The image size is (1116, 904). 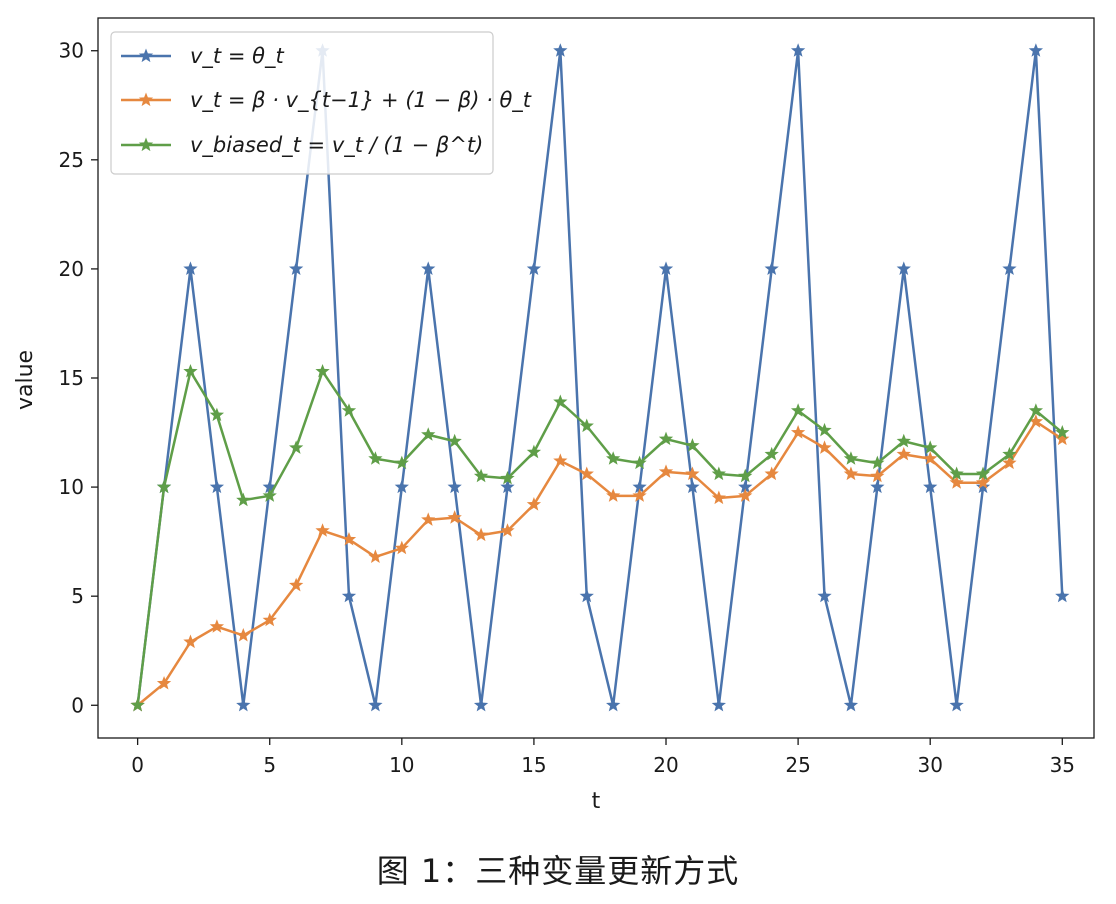 What do you see at coordinates (77, 705) in the screenshot?
I see `y-tick-label: 0` at bounding box center [77, 705].